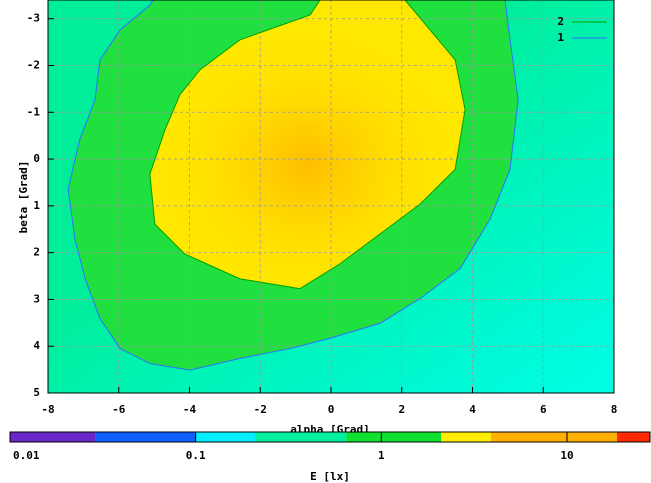  I want to click on colorbar-tick-label: 0.1, so click(196, 455).